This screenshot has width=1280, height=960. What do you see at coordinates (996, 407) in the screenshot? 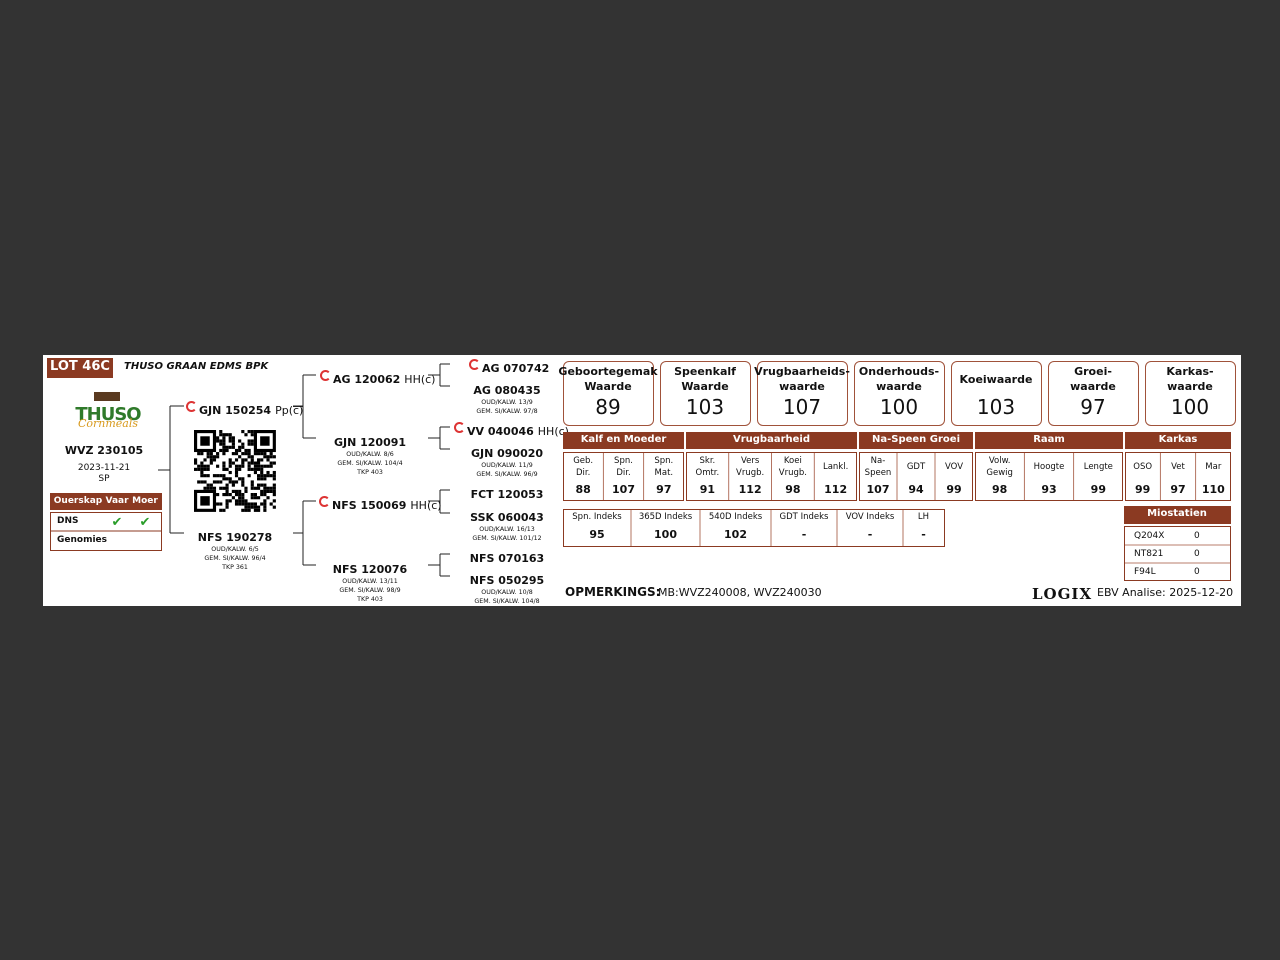
I see `value-number: 103` at bounding box center [996, 407].